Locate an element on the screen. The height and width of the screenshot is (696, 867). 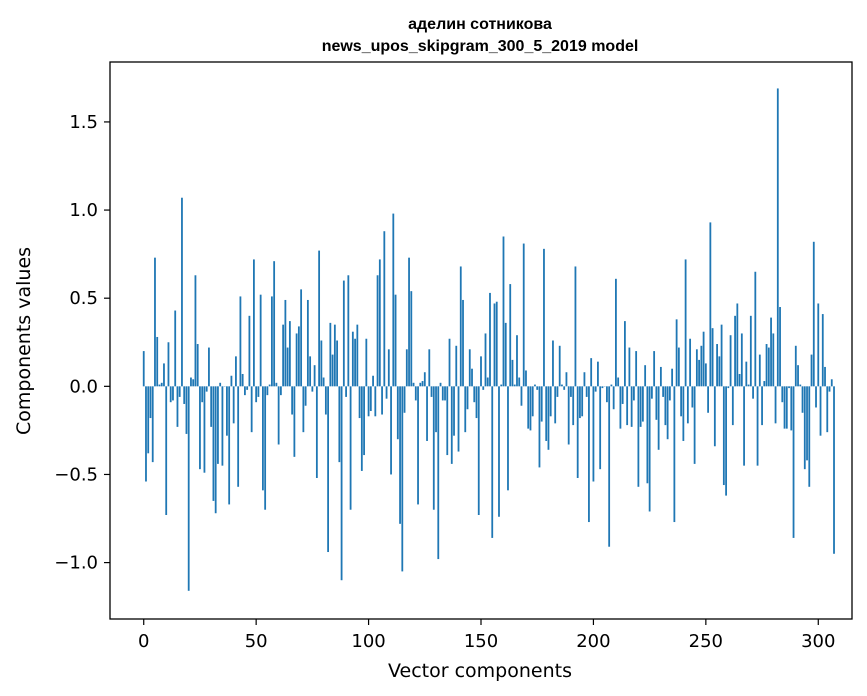
y-axis-ticks: −1.0 −0.5 0.0 0.5 1.0 1.5 is located at coordinates (82, 343).